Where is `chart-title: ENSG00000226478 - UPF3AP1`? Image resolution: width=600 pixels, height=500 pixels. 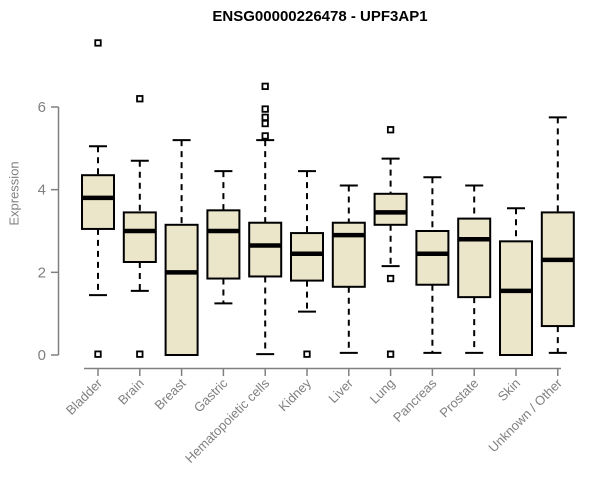
chart-title: ENSG00000226478 - UPF3AP1 is located at coordinates (320, 16).